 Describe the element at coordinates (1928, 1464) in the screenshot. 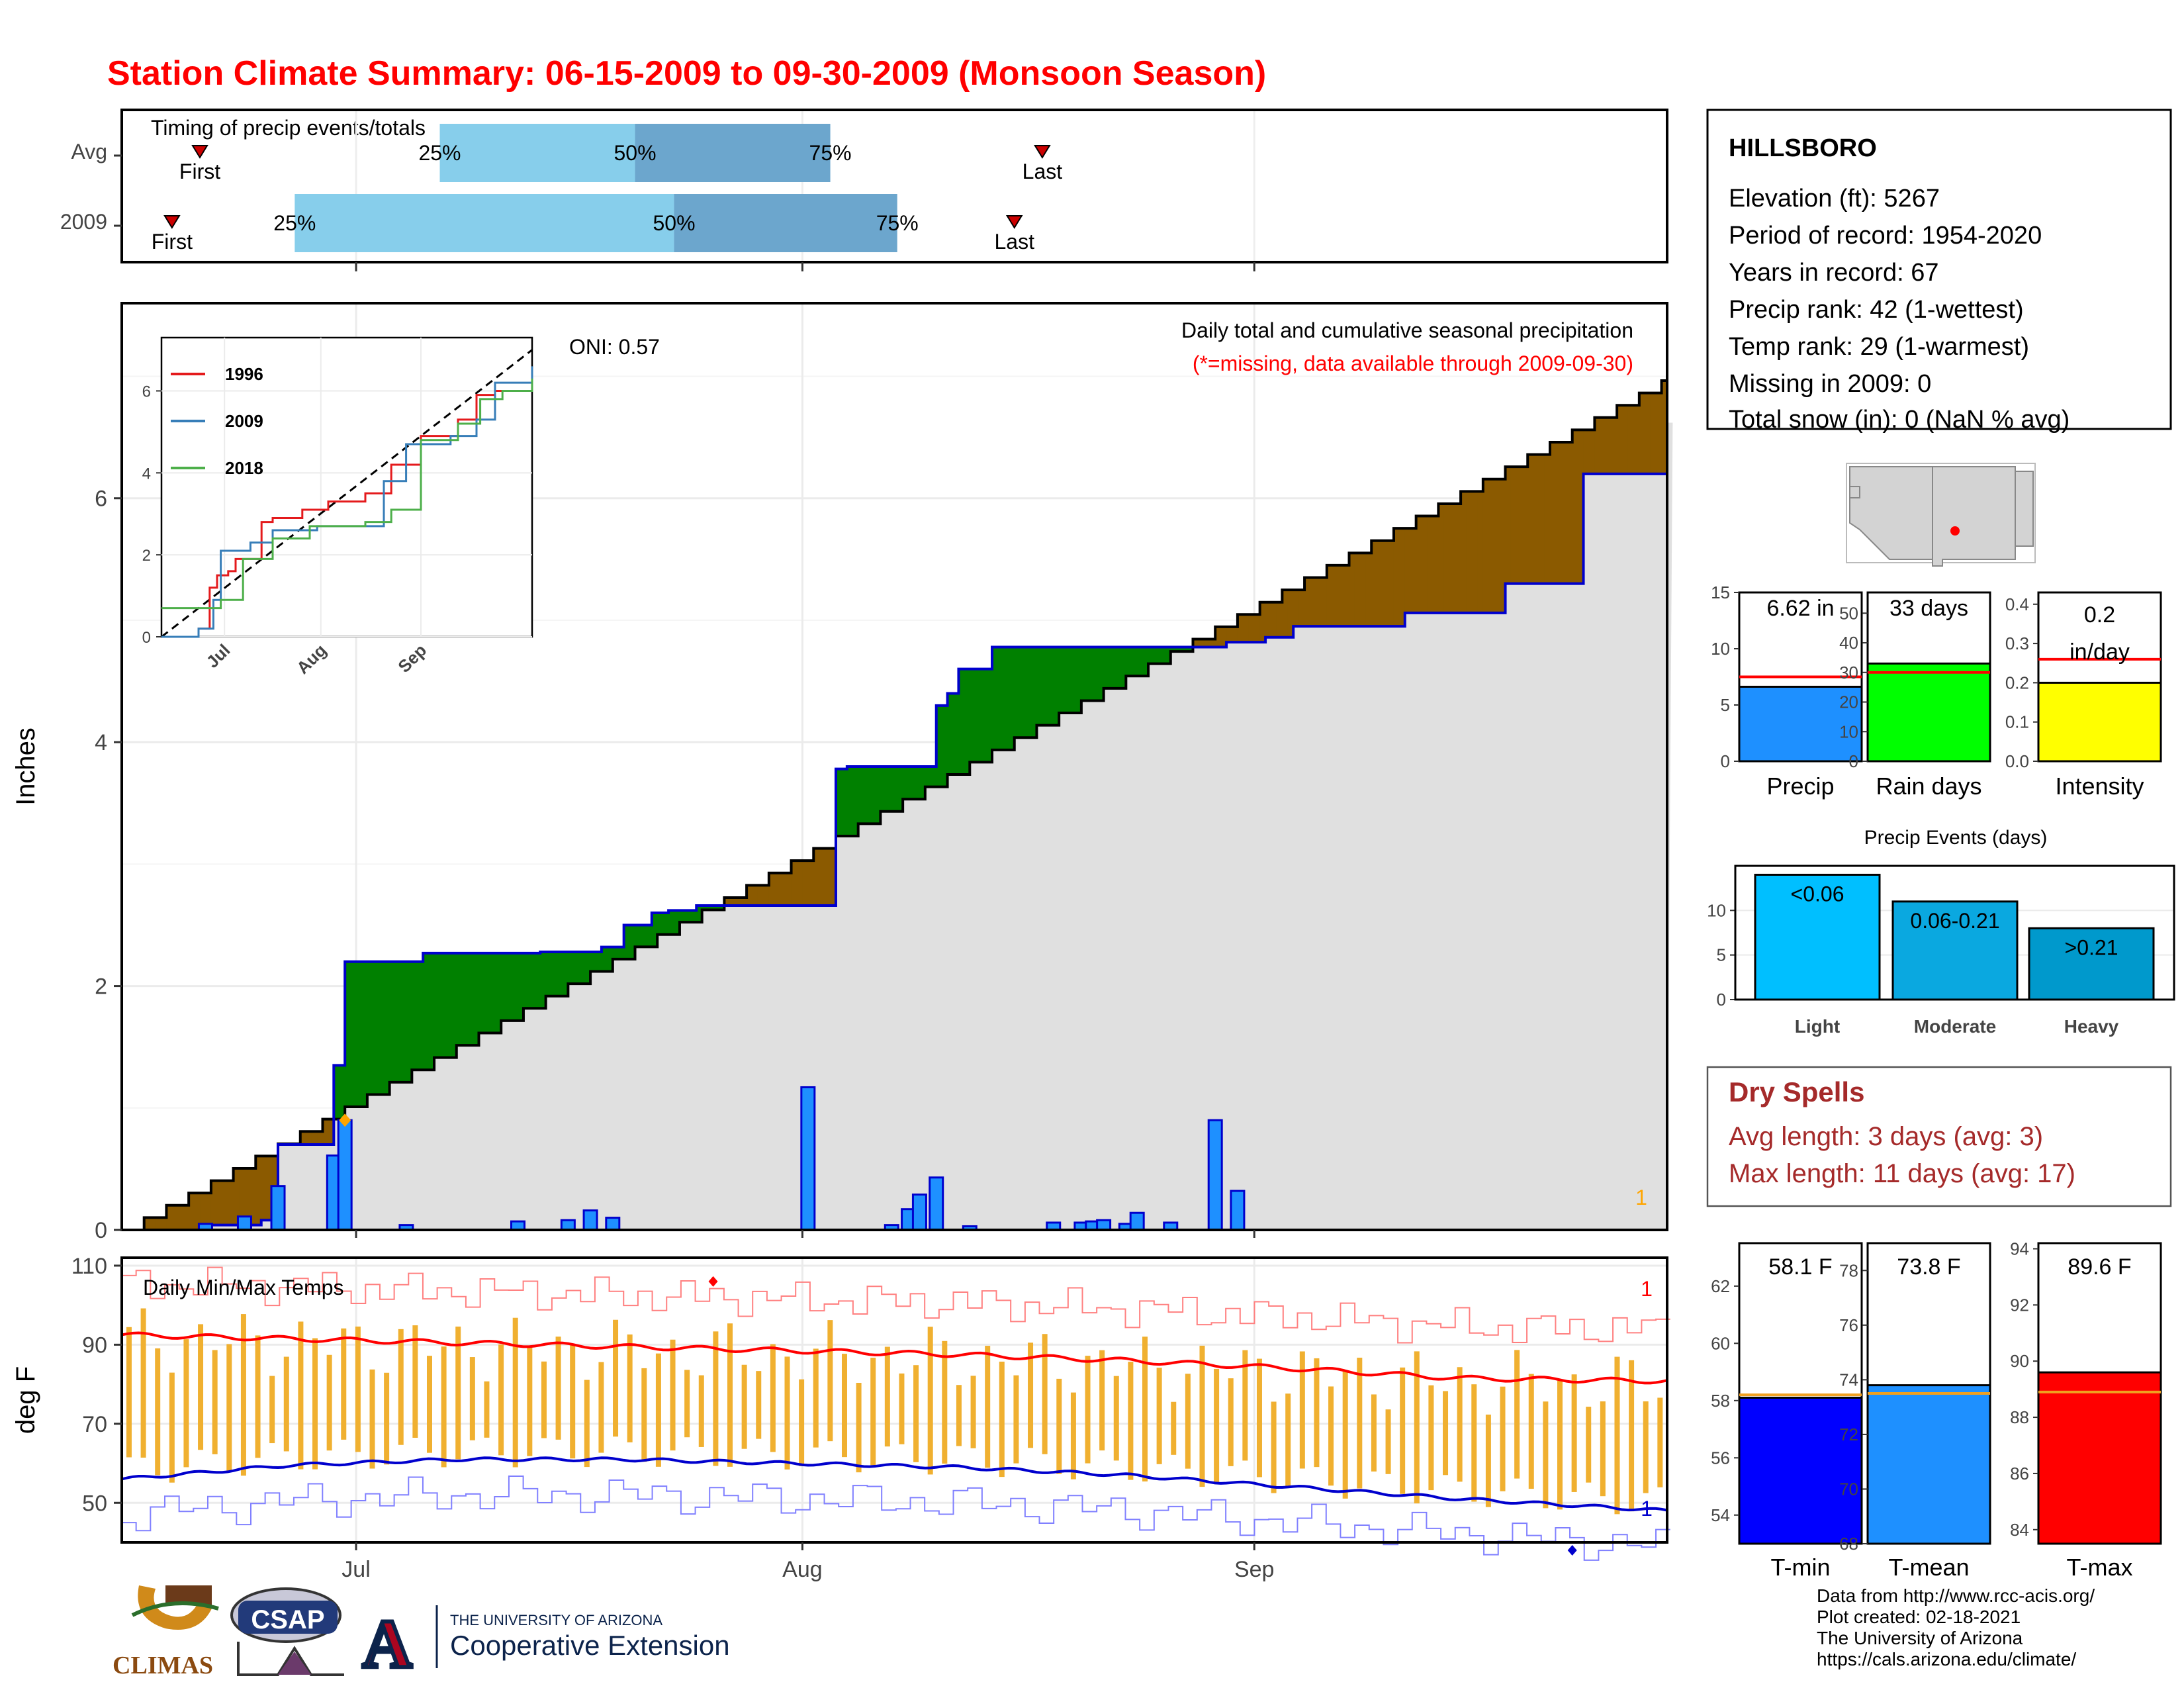

I see `temp-summary-bar` at that location.